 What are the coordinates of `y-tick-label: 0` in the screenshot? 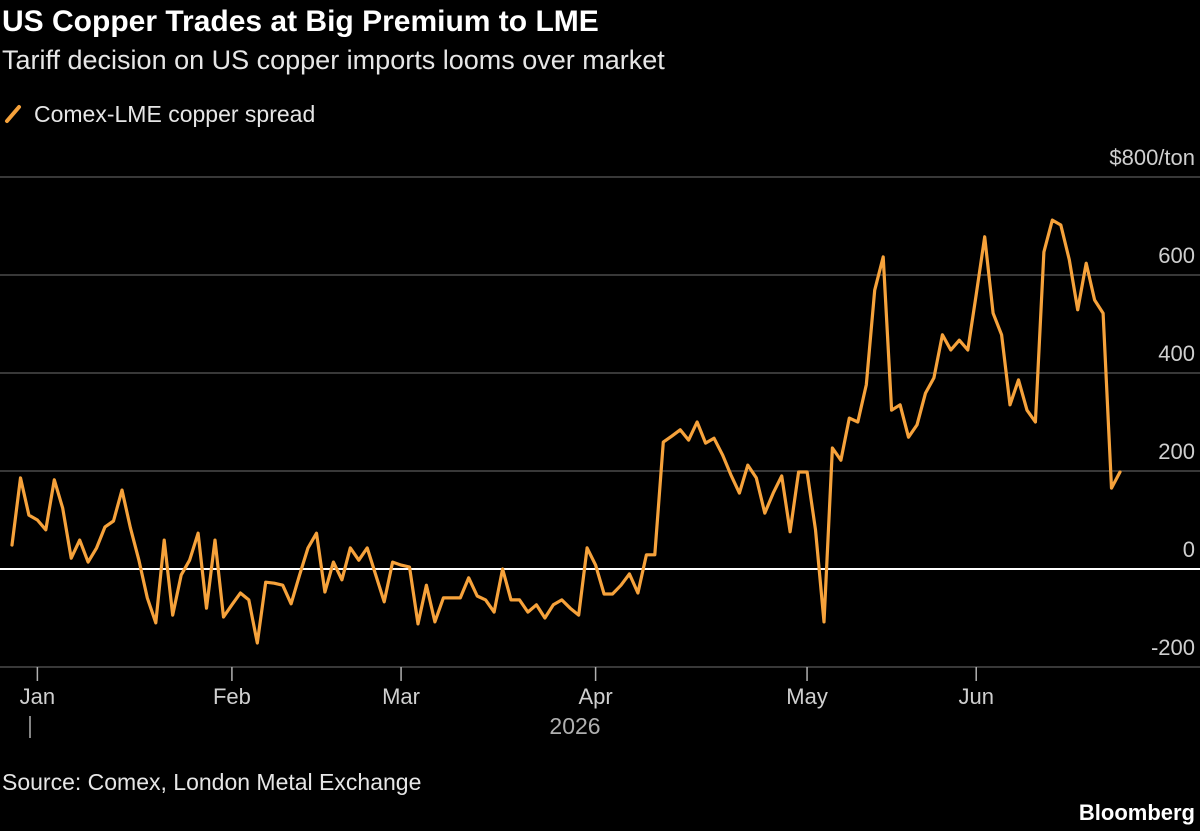 It's located at (1189, 549).